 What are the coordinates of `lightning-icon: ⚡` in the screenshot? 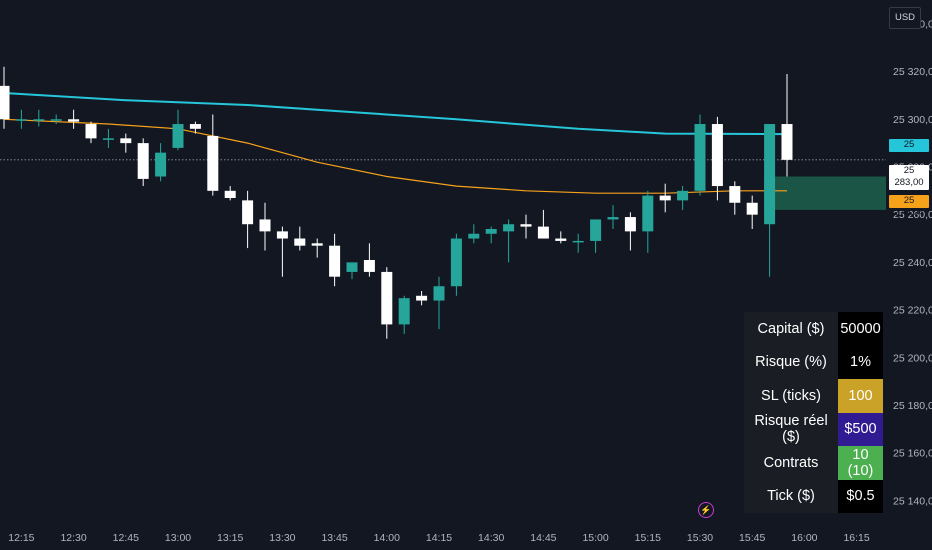 It's located at (706, 510).